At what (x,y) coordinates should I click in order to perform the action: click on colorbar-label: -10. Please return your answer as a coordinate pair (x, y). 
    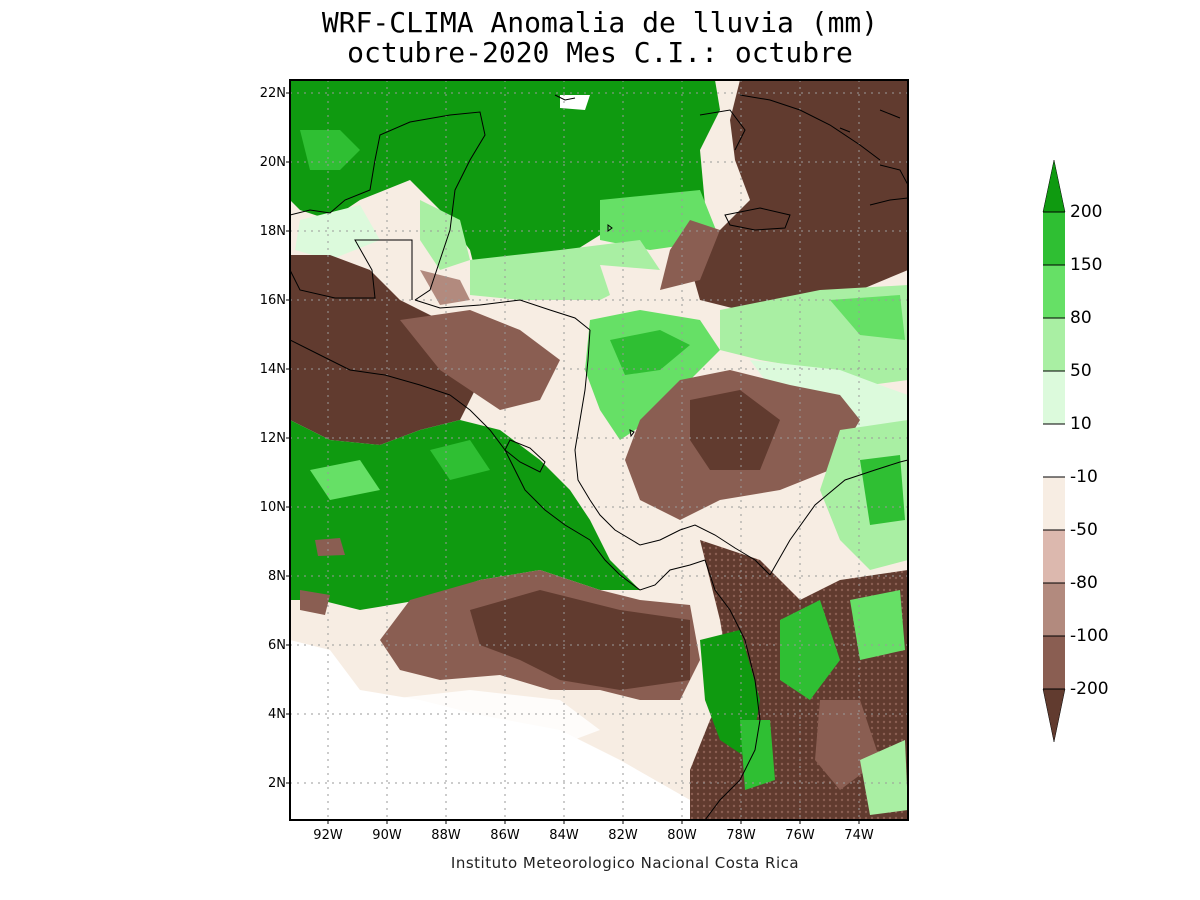
    Looking at the image, I should click on (1084, 477).